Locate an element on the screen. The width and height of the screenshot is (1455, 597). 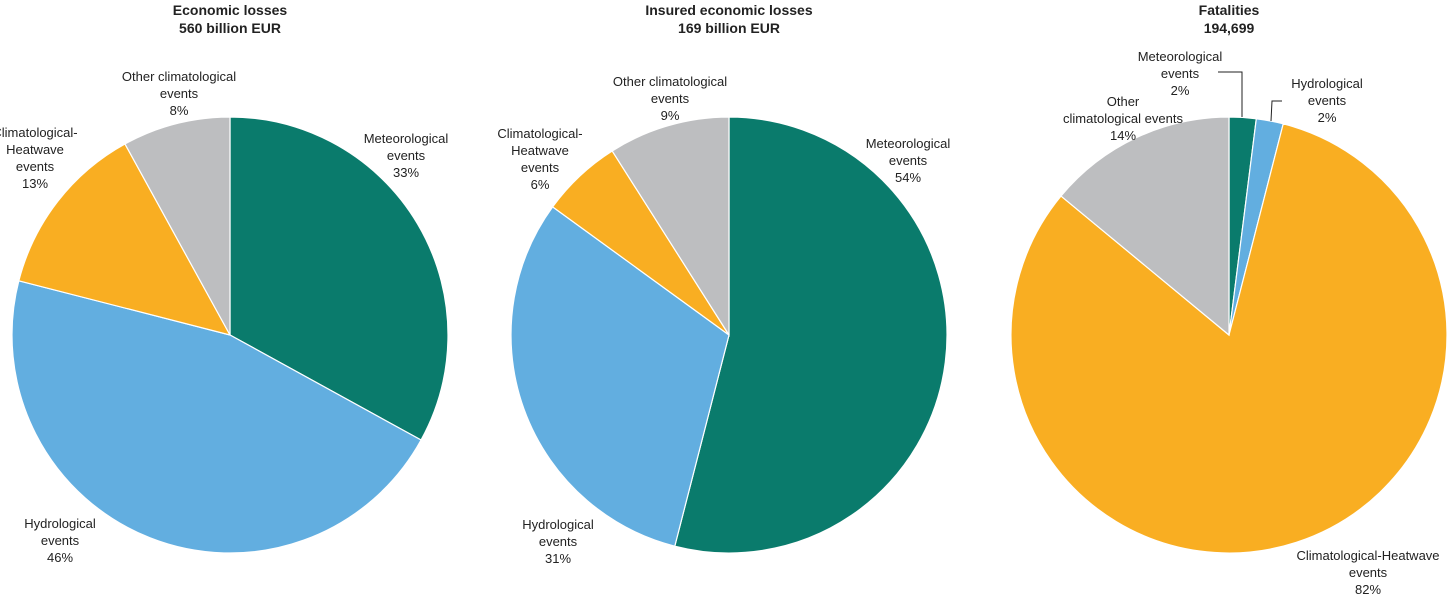
subtitle: 169 billion EUR is located at coordinates (729, 28).